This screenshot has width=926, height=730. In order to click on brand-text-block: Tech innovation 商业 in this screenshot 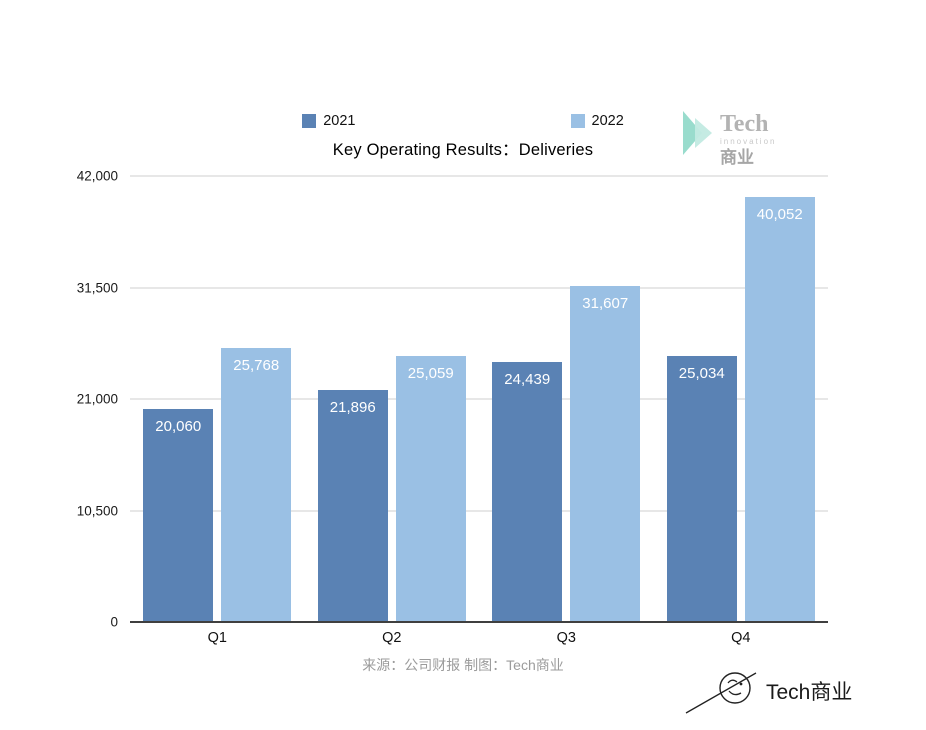, I will do `click(748, 137)`.